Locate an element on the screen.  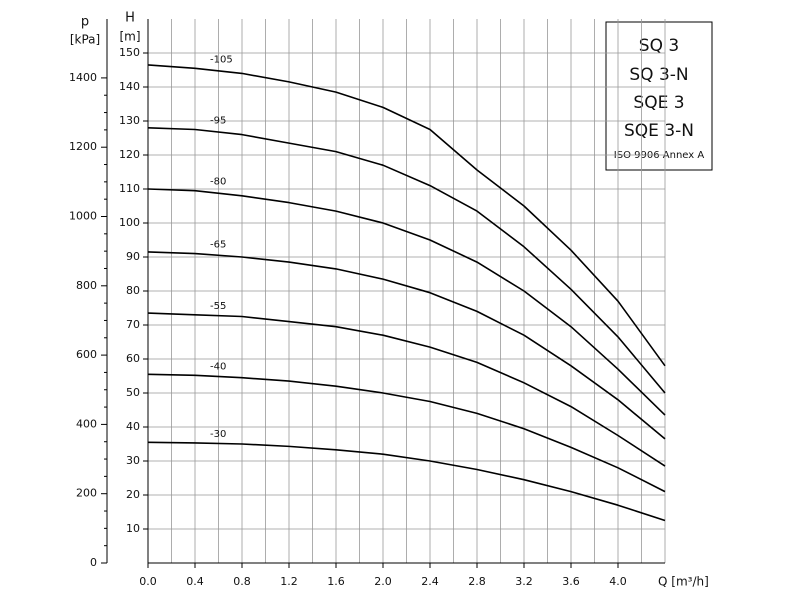
y2-tick-label: 200 is located at coordinates (86, 493).